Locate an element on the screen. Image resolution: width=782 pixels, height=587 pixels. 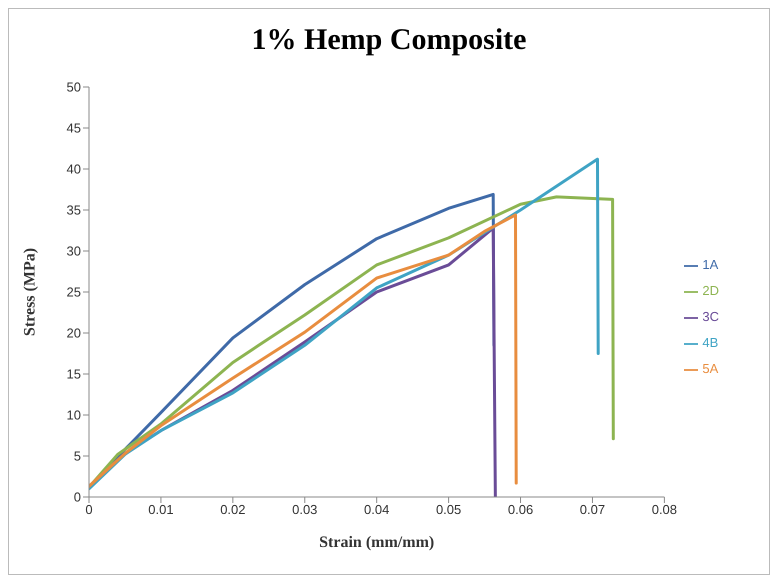
x-tick-label: 0.03 is located at coordinates (305, 510).